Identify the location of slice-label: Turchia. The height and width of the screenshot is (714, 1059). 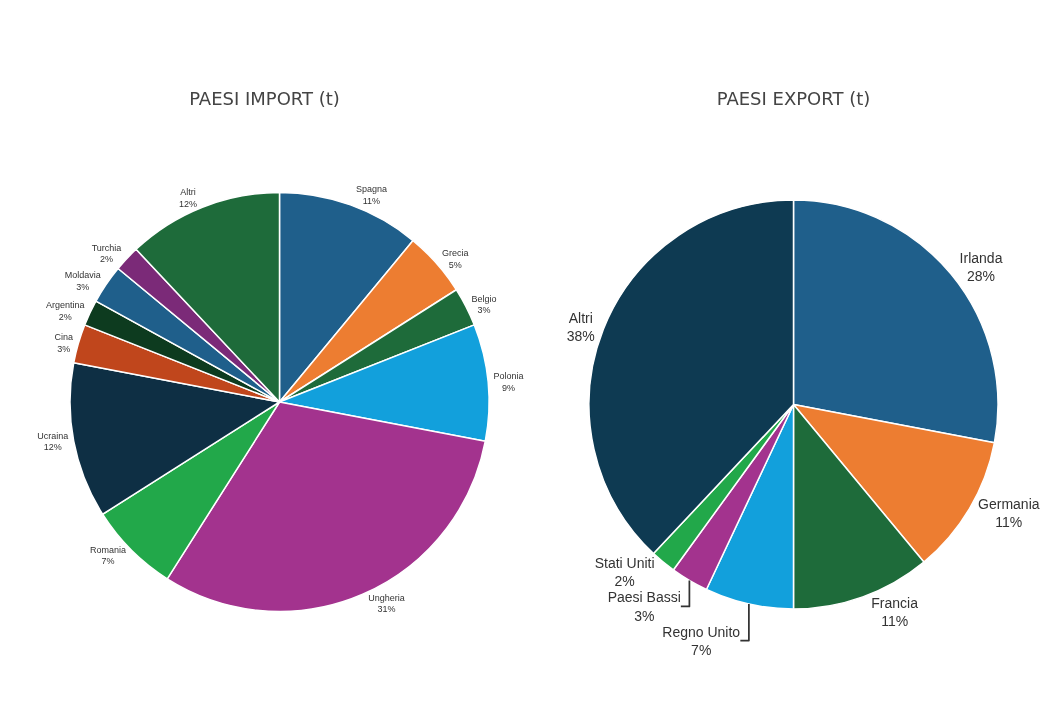
(106, 247).